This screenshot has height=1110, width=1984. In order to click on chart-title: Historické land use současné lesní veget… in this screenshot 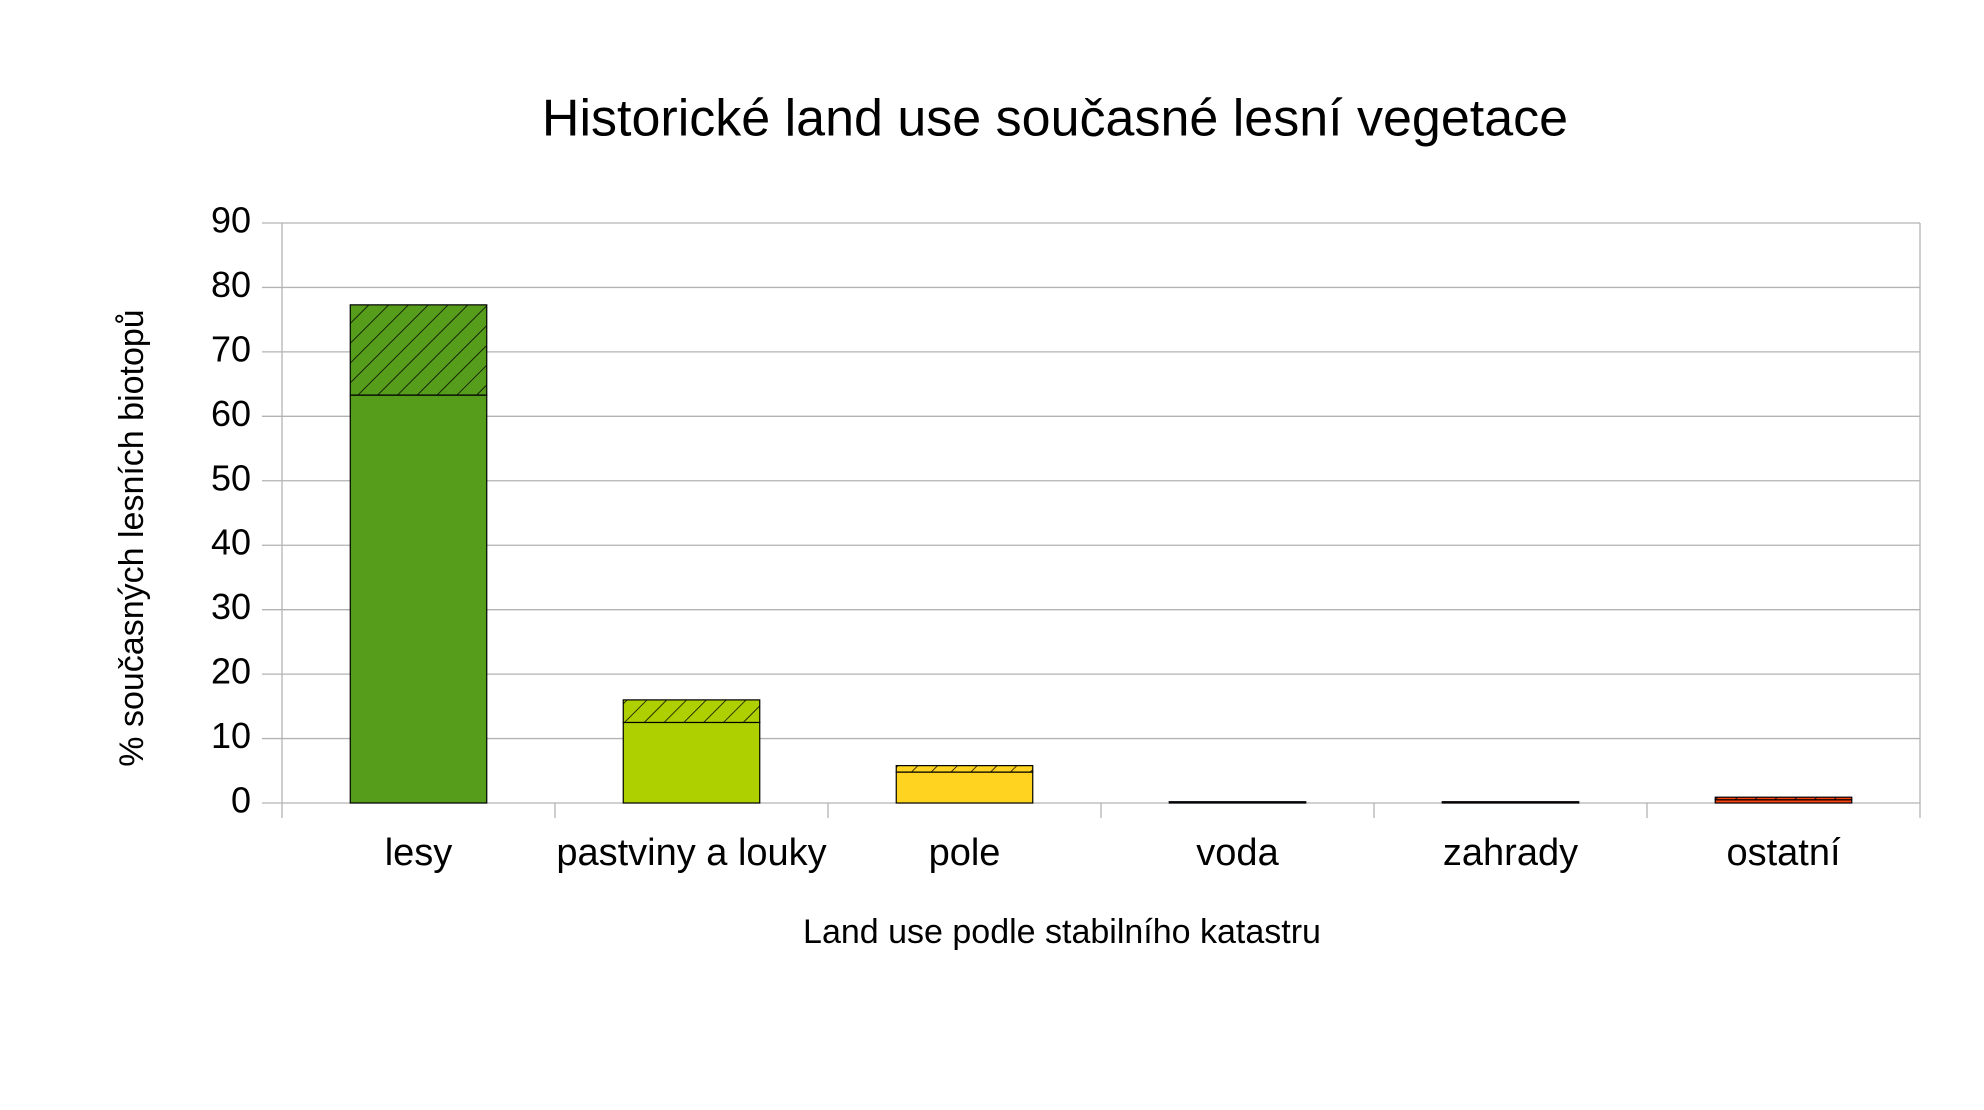, I will do `click(1055, 119)`.